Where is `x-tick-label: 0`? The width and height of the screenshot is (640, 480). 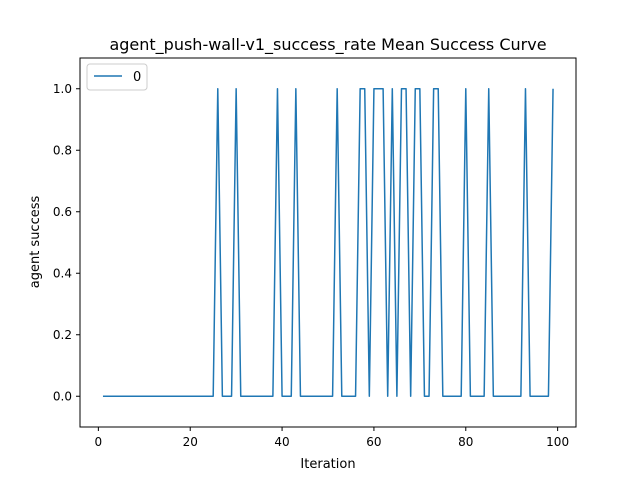 x-tick-label: 0 is located at coordinates (99, 442).